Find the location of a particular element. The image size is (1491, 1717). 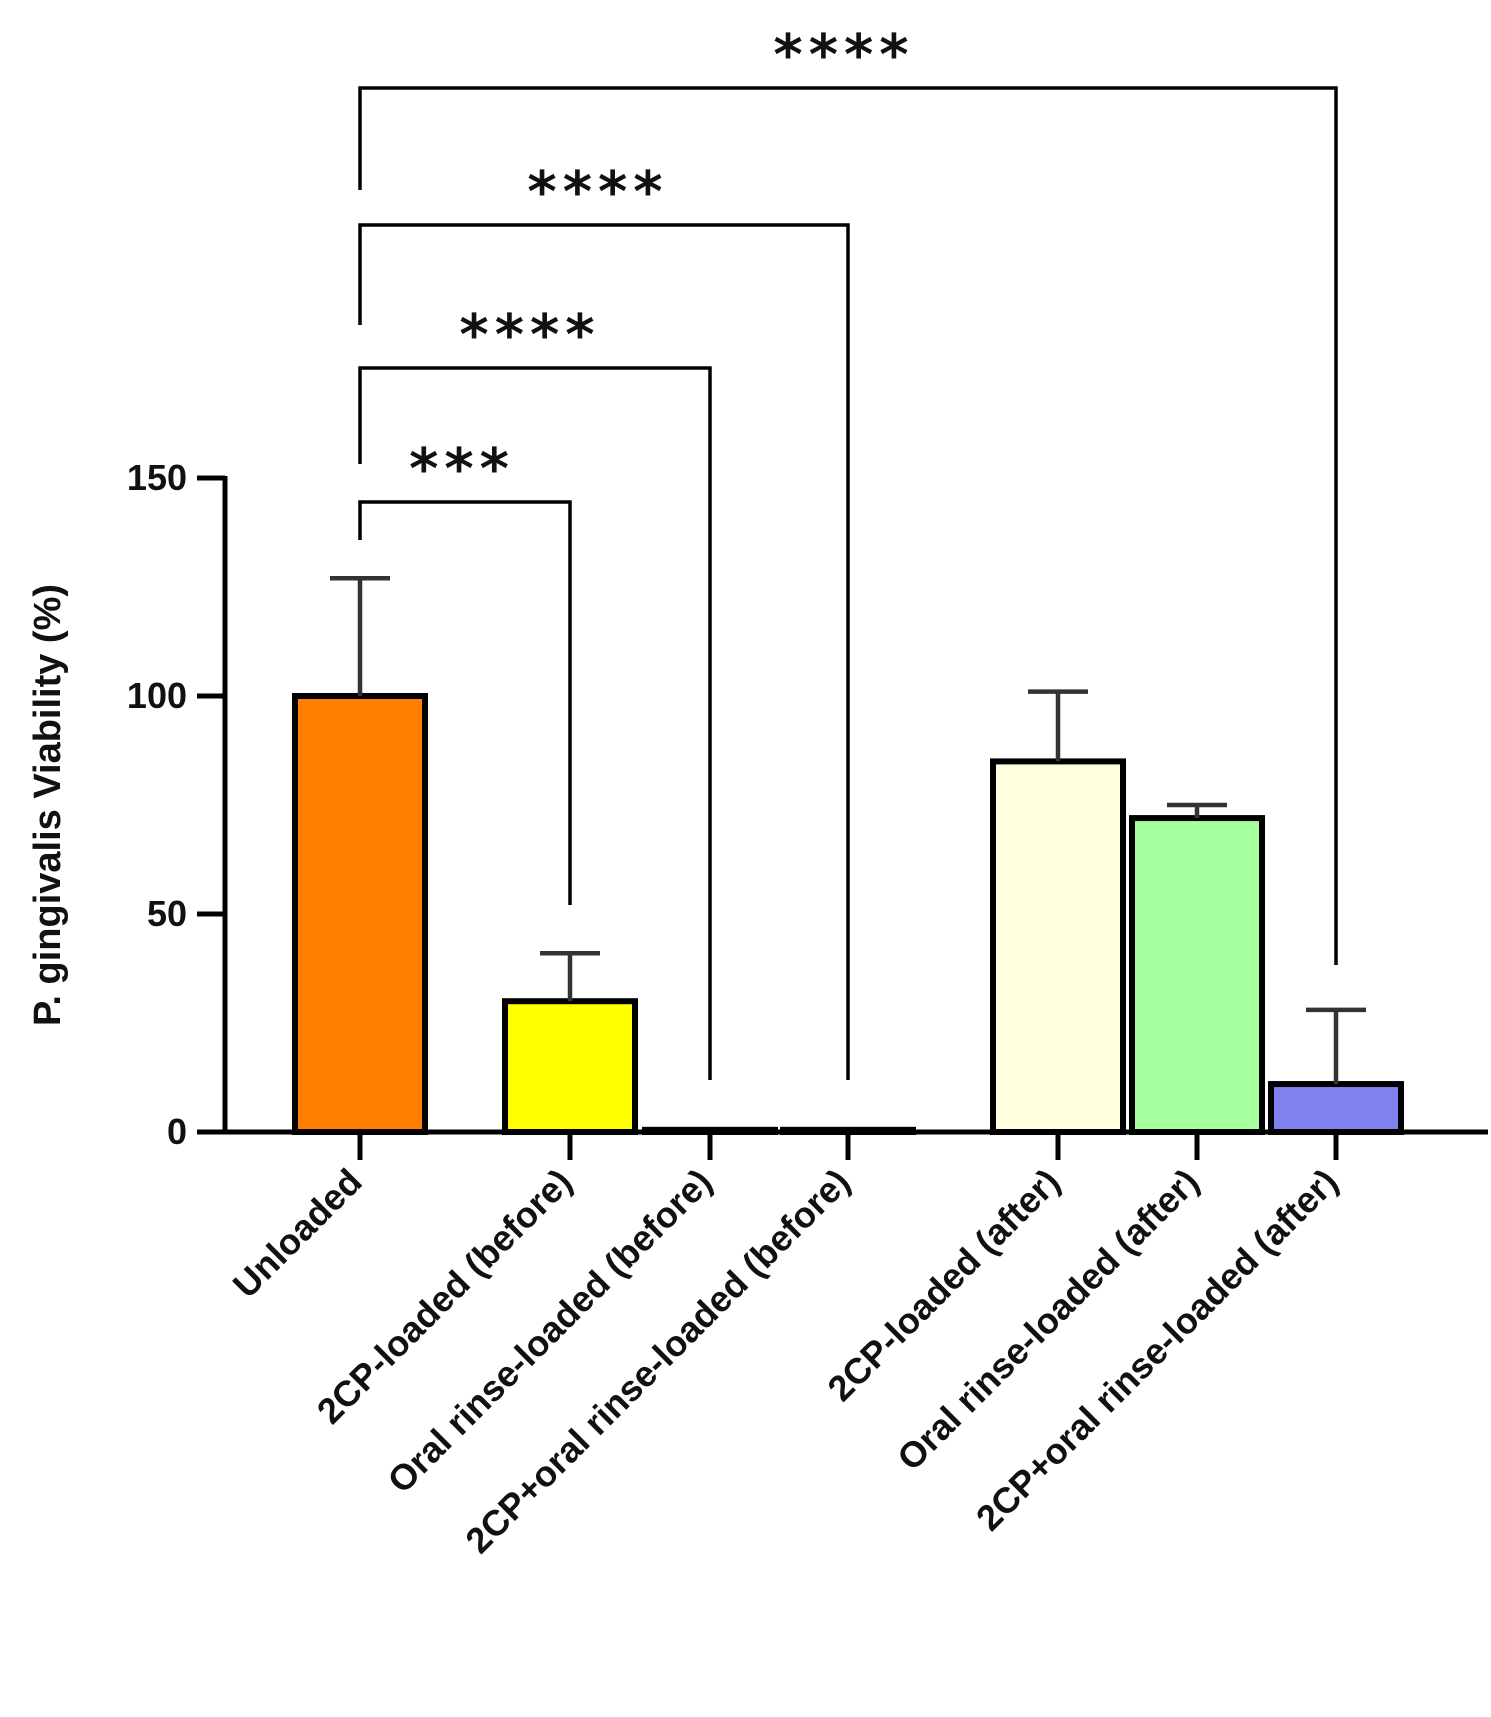

y-tick-label: 150 is located at coordinates (157, 477).